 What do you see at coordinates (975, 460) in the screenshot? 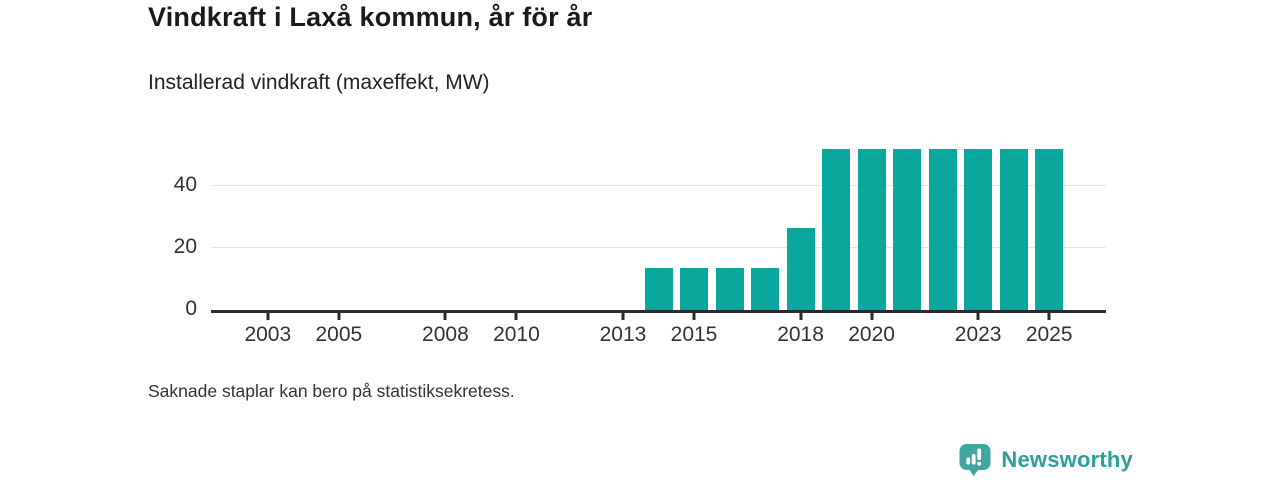
I see `newsworthy-logo-icon` at bounding box center [975, 460].